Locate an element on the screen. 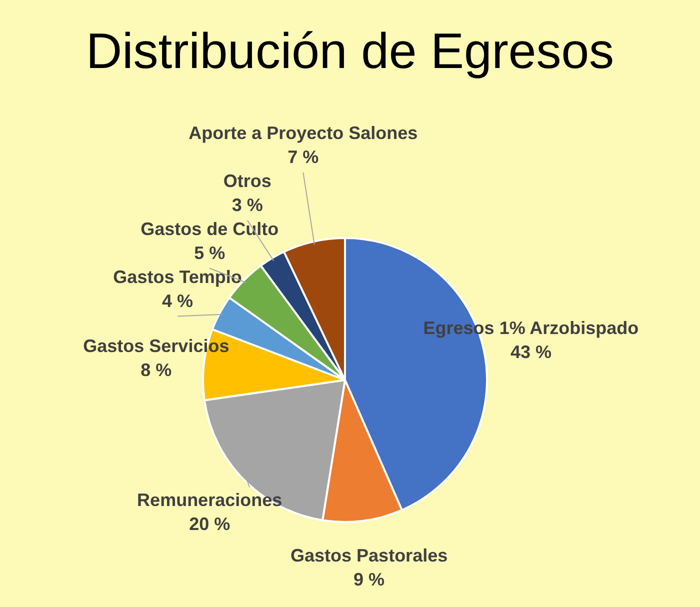 This screenshot has width=700, height=607. data-label: 43 % is located at coordinates (531, 352).